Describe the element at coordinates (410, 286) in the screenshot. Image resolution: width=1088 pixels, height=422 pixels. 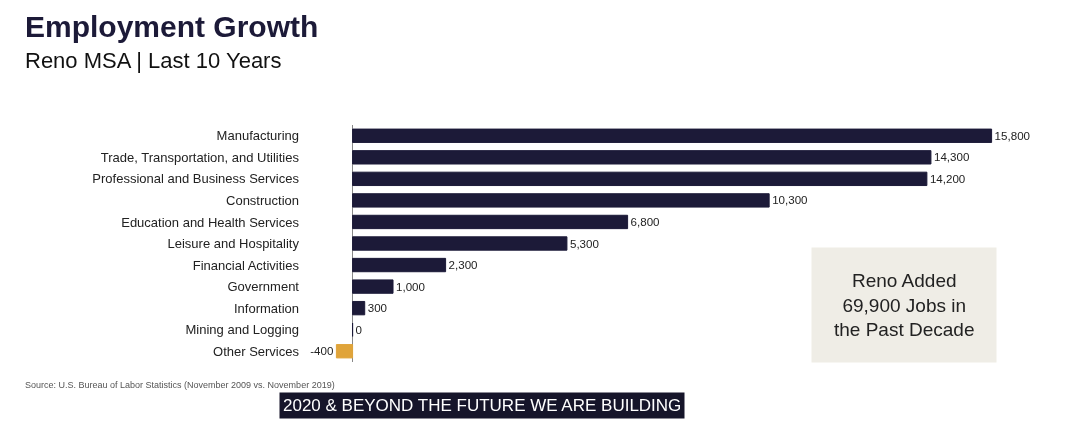
I see `data-label: 1,000` at that location.